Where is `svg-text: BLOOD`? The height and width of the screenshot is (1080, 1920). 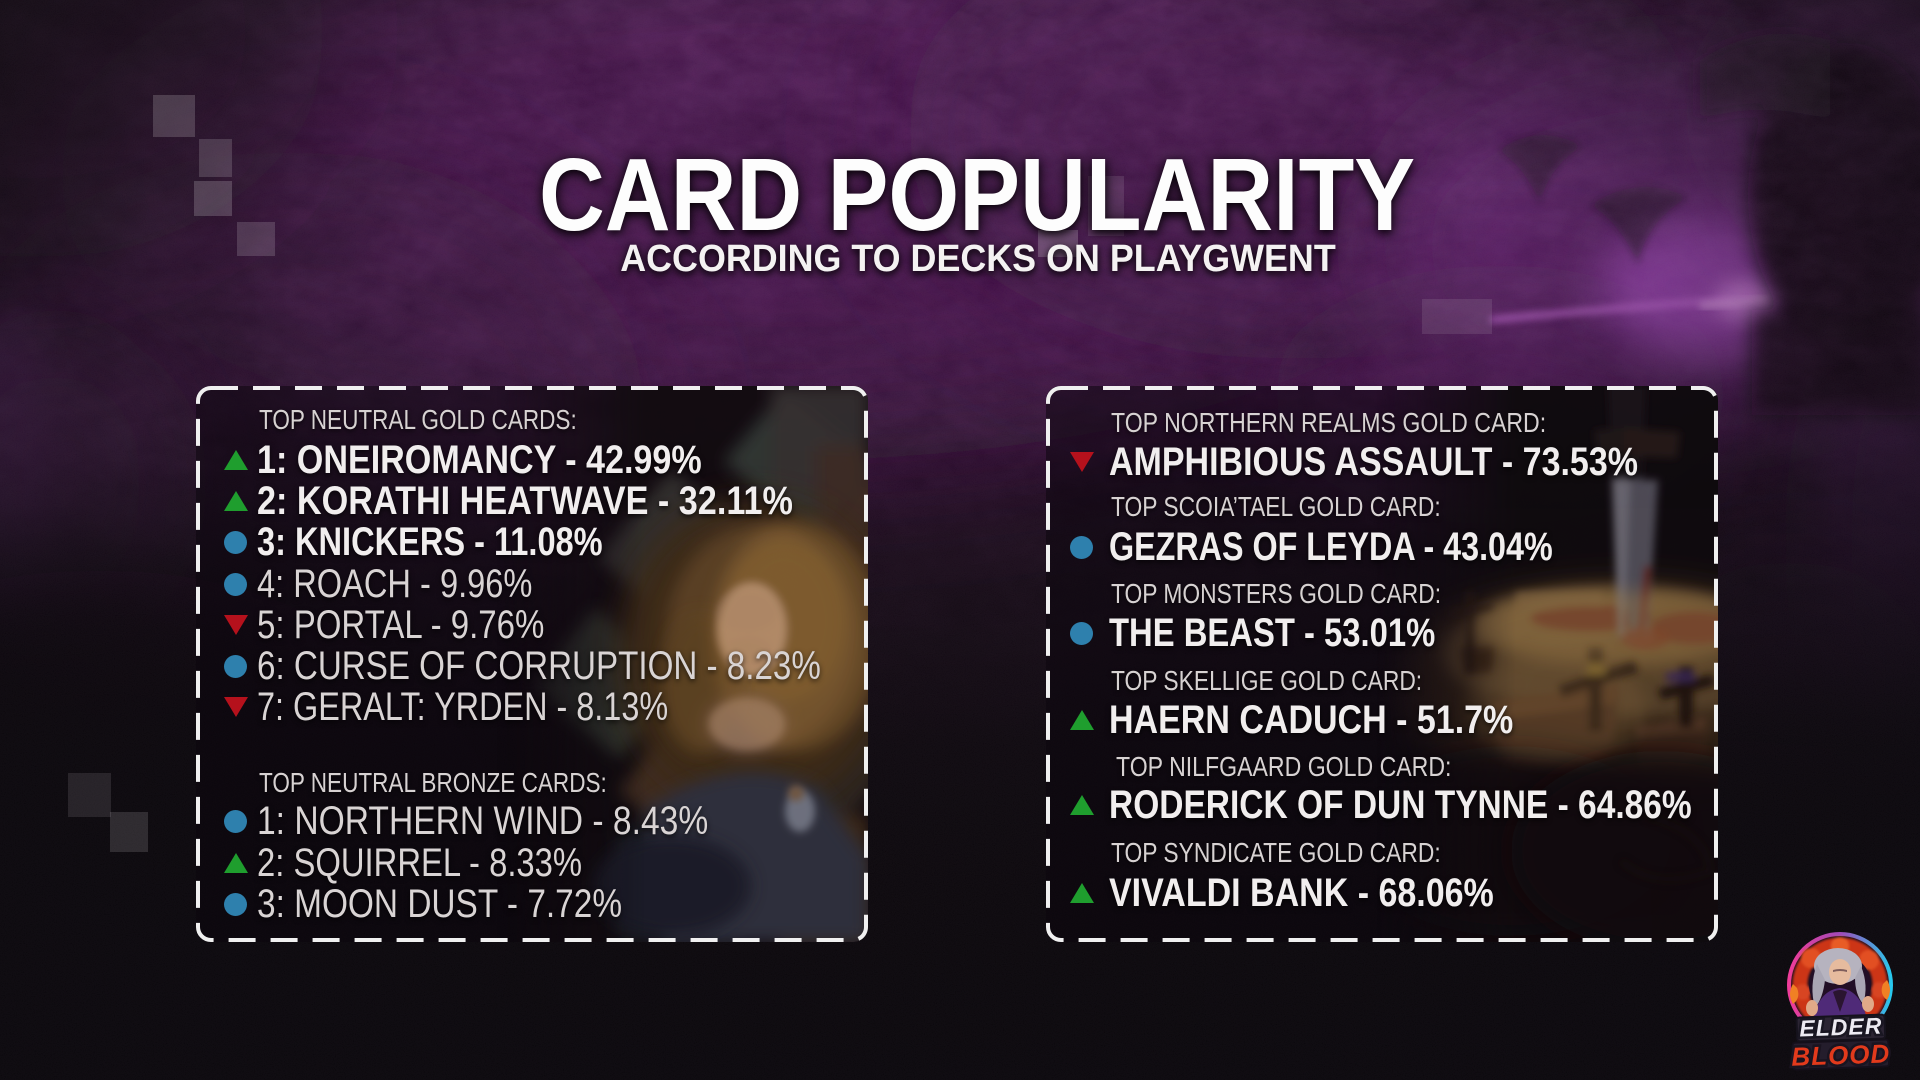
svg-text: BLOOD is located at coordinates (1841, 1054).